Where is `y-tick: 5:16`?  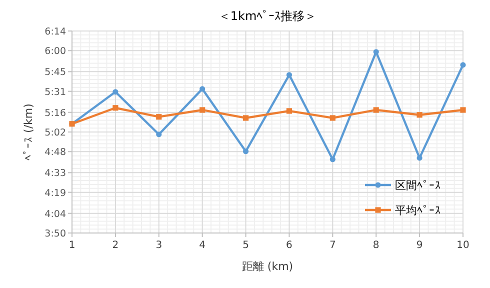 y-tick: 5:16 is located at coordinates (55, 113).